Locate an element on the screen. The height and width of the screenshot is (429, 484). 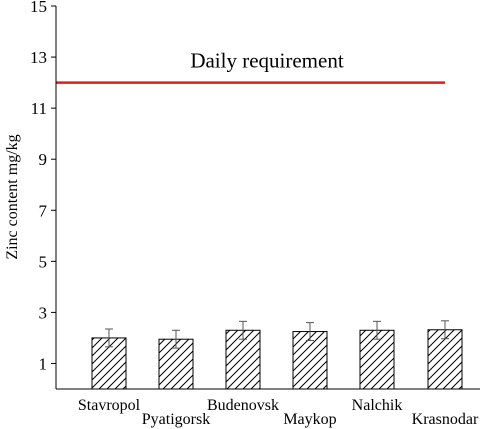
category-label: Krasnodar is located at coordinates (445, 419).